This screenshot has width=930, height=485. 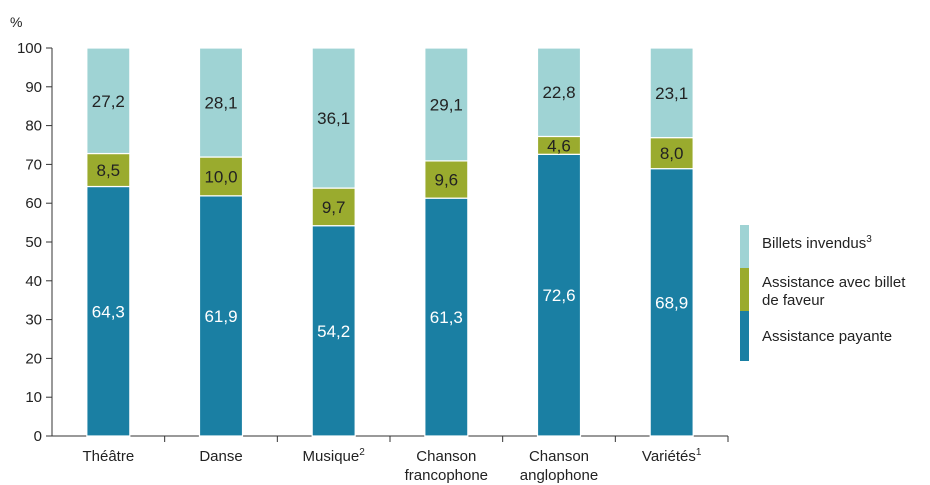 I want to click on data-label: 10,0, so click(x=220, y=176).